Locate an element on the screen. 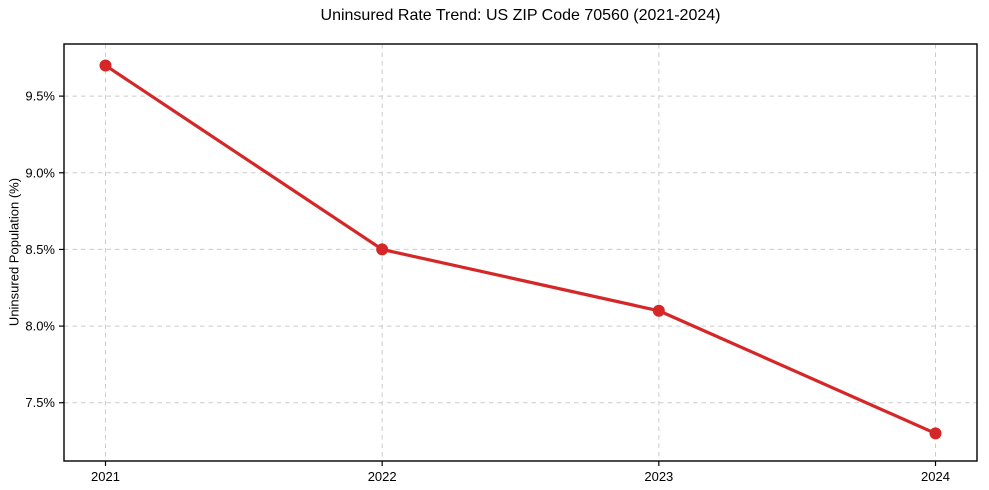 Image resolution: width=989 pixels, height=490 pixels. y-tick-label: 9.0% is located at coordinates (40, 172).